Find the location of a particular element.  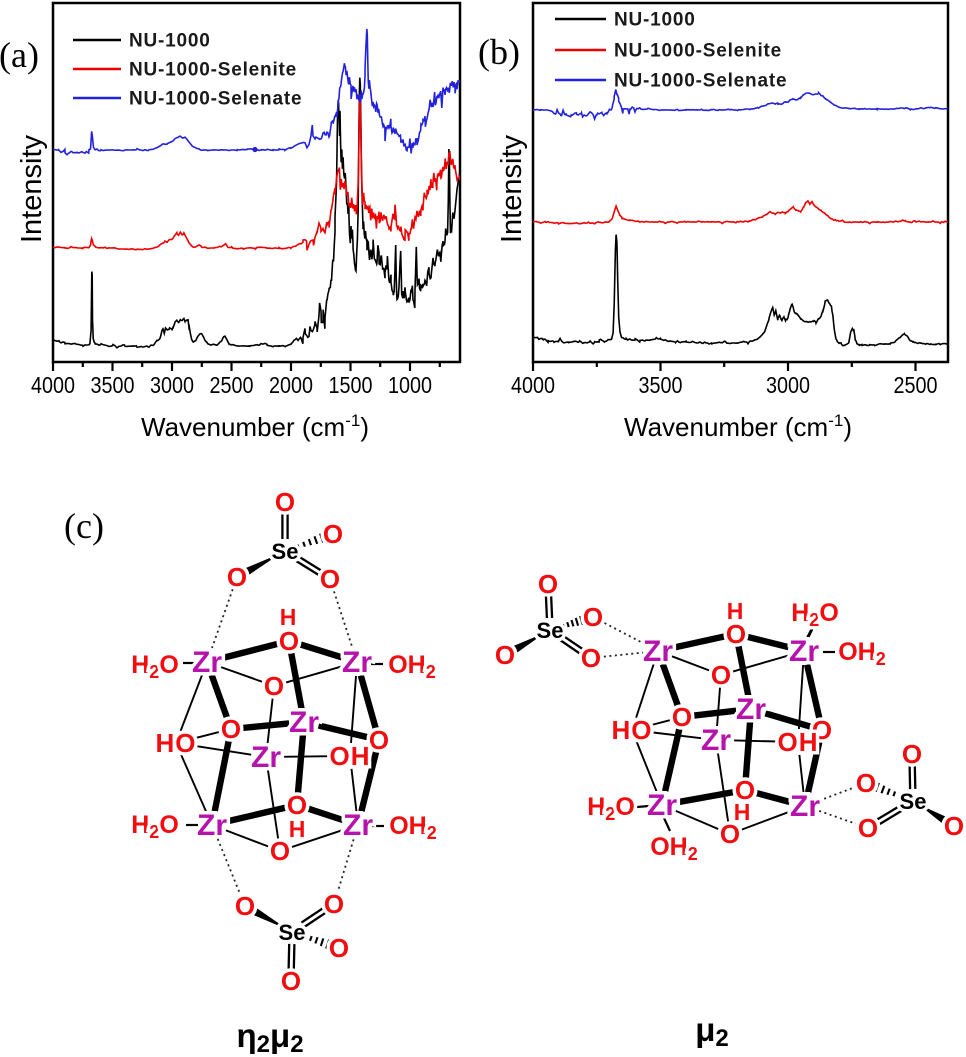

svg-text: 1000 is located at coordinates (410, 385).